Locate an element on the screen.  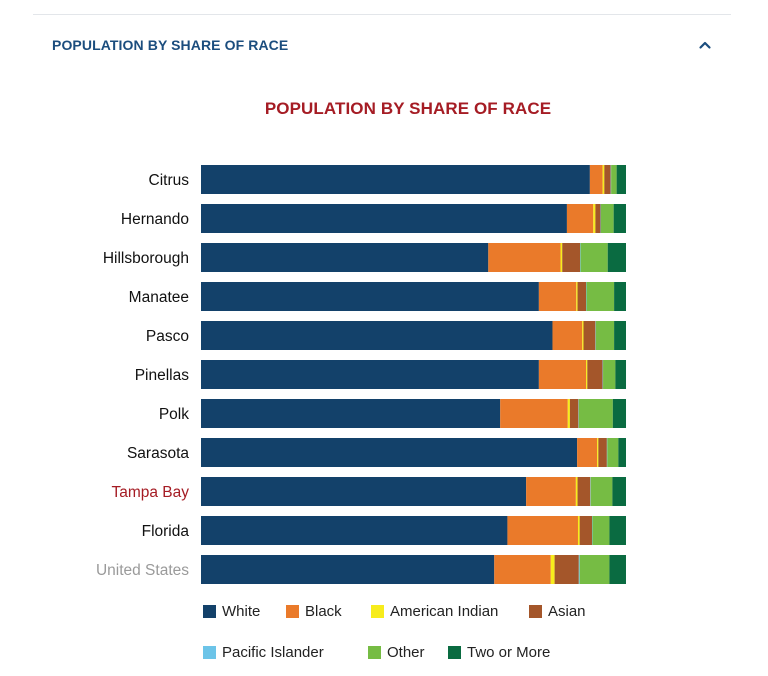
bar-segment-sarasota-black is located at coordinates (587, 452).